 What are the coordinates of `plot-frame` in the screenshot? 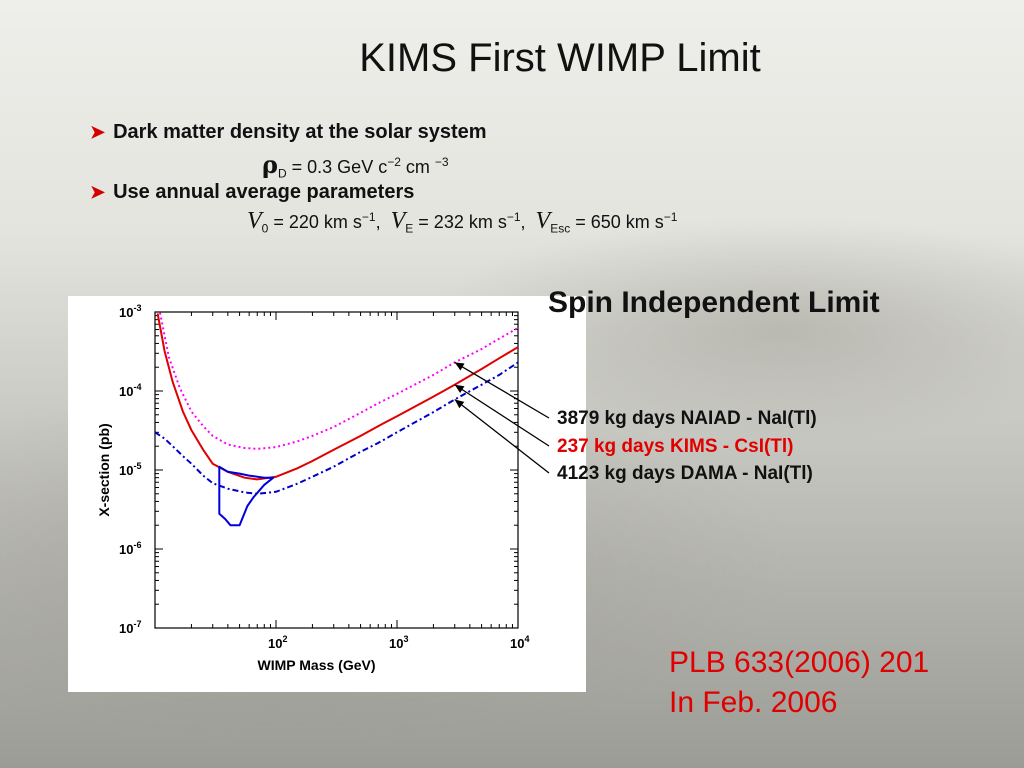 It's located at (336, 470).